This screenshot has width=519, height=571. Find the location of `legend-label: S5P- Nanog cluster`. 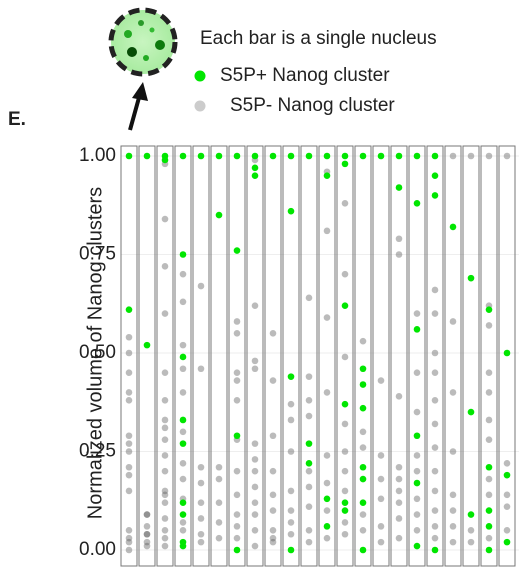

legend-label: S5P- Nanog cluster is located at coordinates (312, 105).